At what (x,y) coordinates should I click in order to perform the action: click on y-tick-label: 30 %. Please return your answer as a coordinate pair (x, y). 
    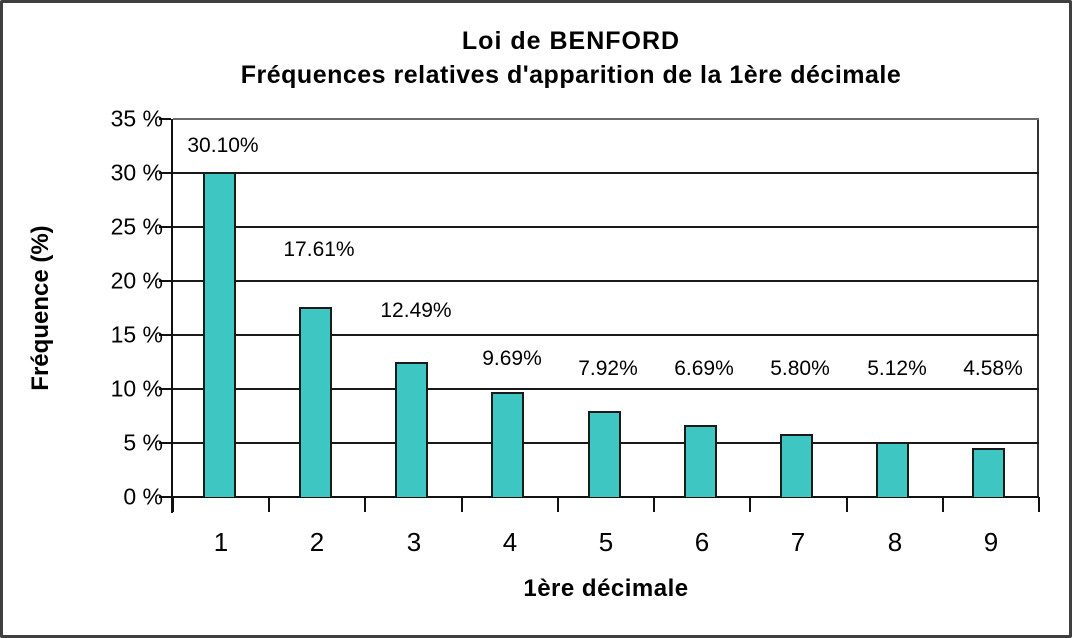
    Looking at the image, I should click on (136, 172).